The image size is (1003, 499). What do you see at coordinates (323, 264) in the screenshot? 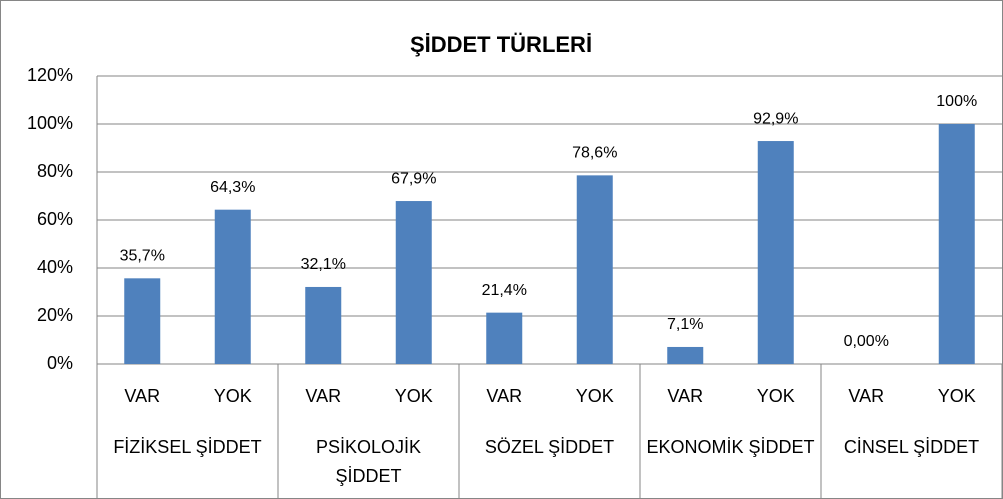
I see `data-label: 32,1%` at bounding box center [323, 264].